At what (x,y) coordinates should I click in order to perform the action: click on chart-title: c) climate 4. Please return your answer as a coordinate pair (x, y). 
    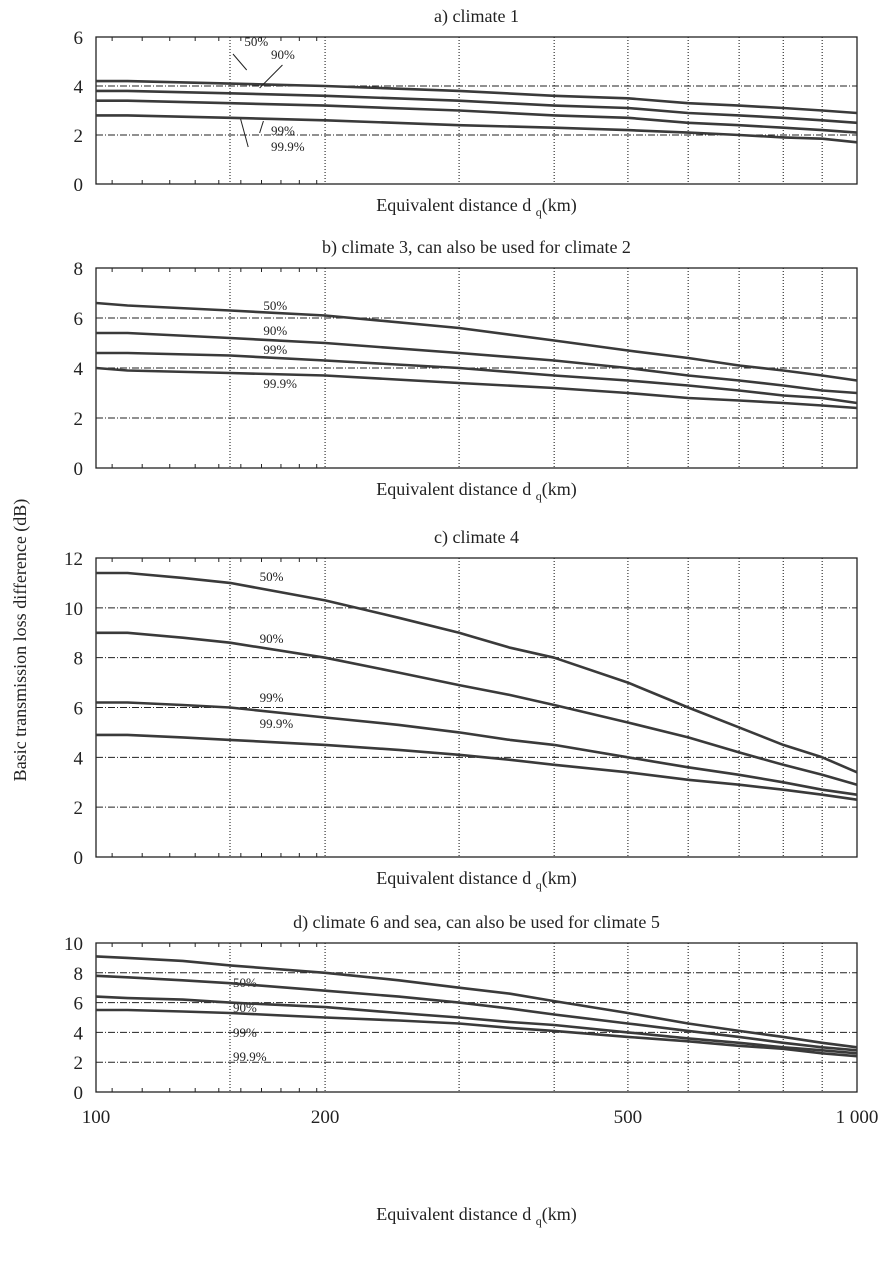
    Looking at the image, I should click on (476, 537).